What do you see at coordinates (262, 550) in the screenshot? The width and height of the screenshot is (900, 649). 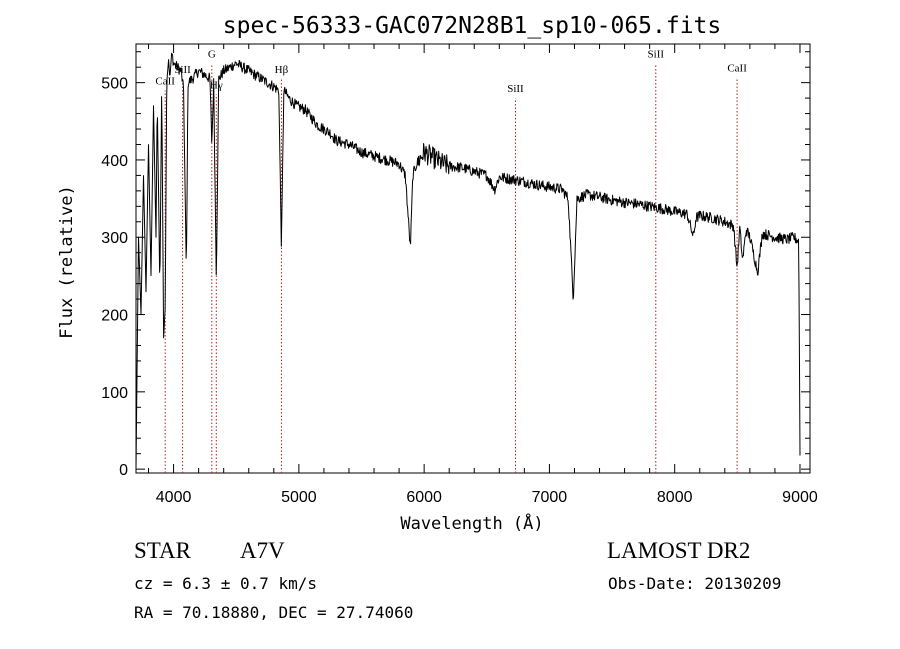 I see `spectral-subclass: A7V` at bounding box center [262, 550].